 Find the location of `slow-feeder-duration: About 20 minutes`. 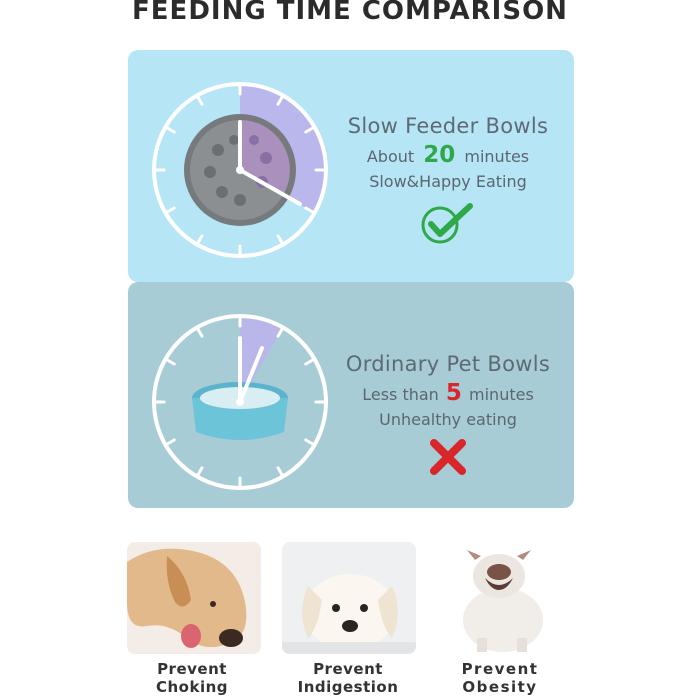

slow-feeder-duration: About 20 minutes is located at coordinates (448, 155).